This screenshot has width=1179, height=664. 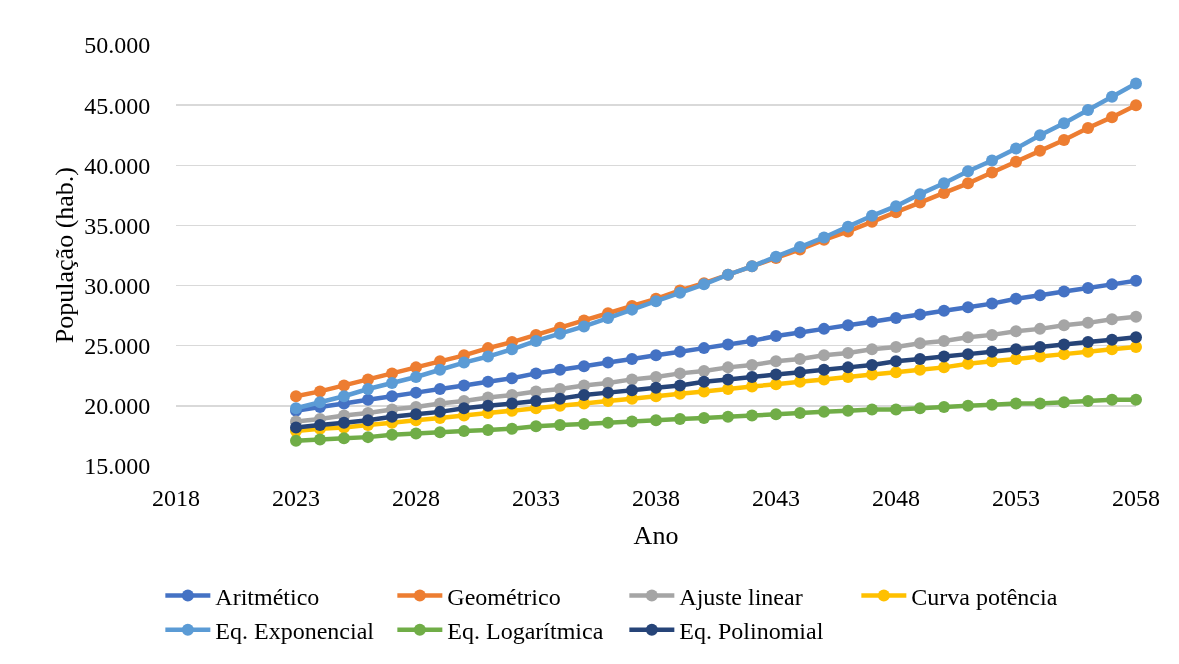 I want to click on x-tick-label: 2038, so click(x=656, y=497).